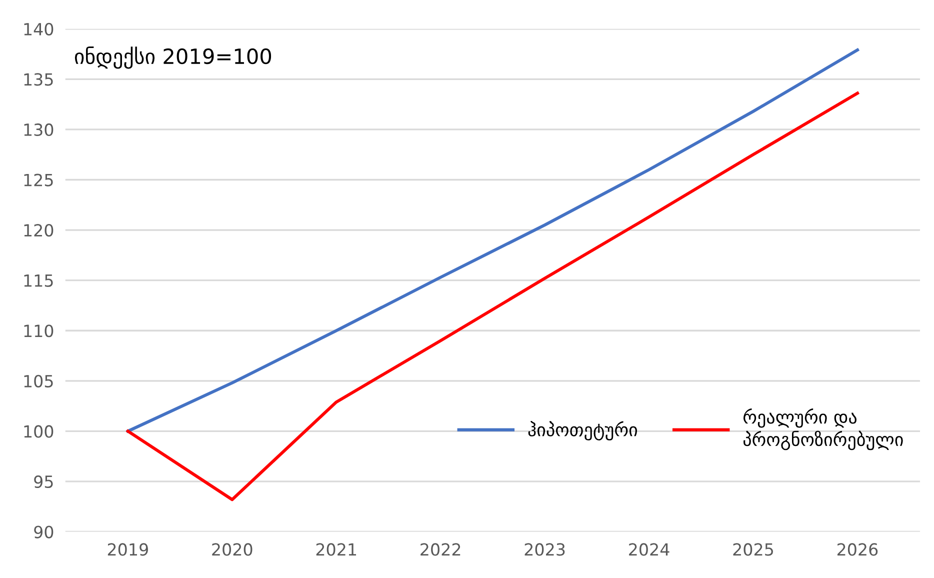  I want to click on y-tick-label: 140, so click(39, 29).